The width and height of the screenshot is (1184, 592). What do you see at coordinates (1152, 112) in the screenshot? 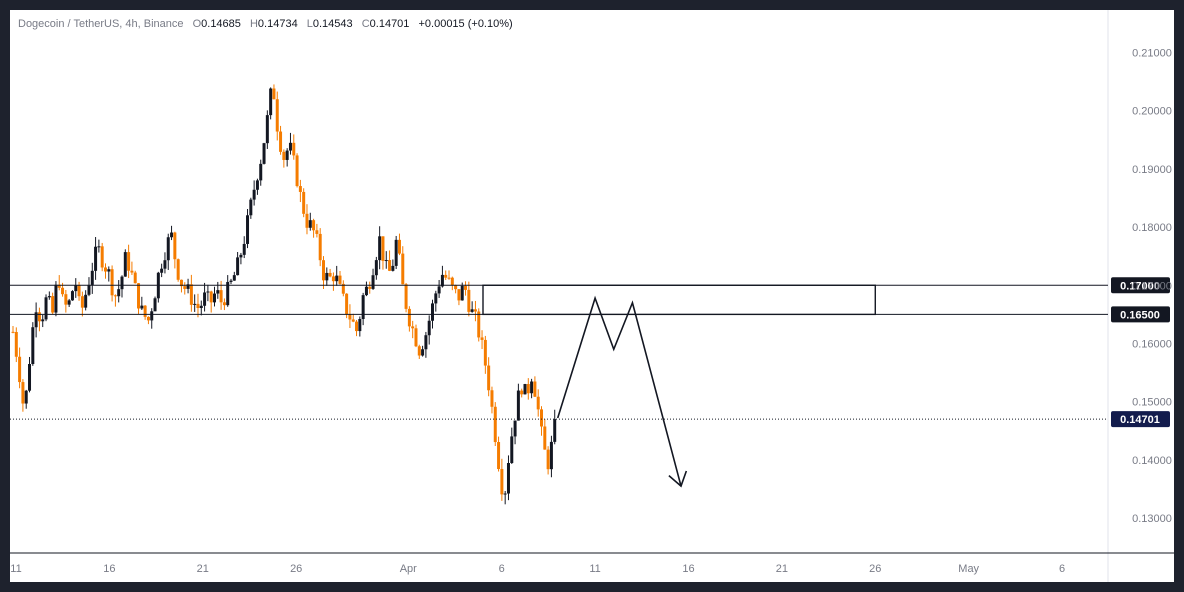
I see `y-tick-label: 0.20000` at bounding box center [1152, 112].